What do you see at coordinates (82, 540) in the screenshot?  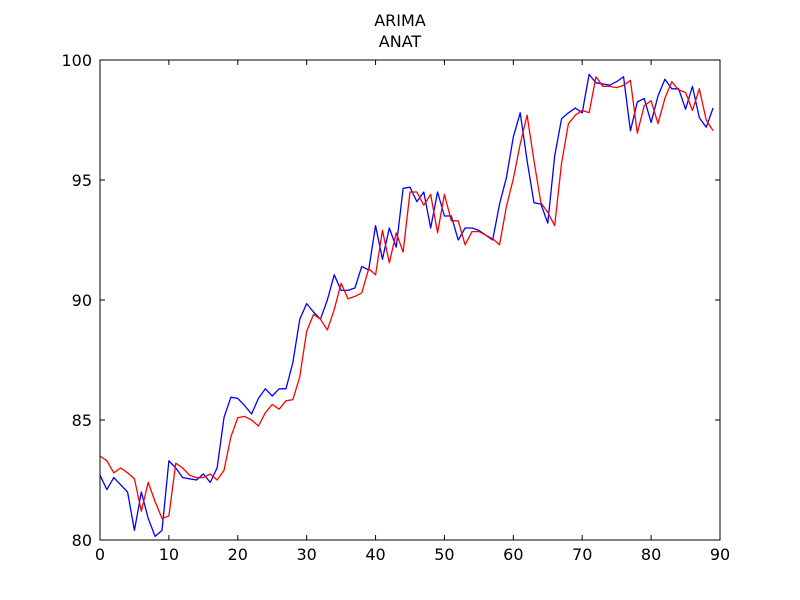 I see `y-tick-label: 80` at bounding box center [82, 540].